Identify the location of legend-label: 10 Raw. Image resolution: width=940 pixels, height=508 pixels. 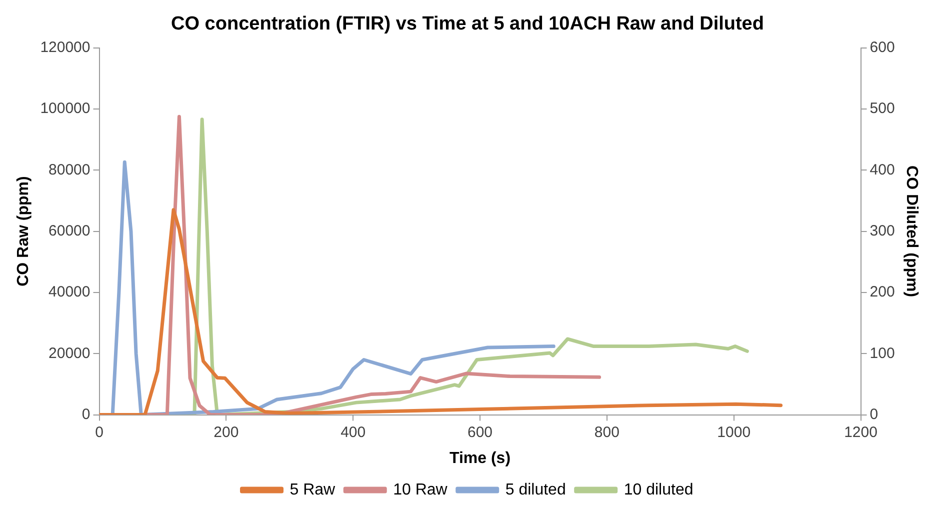
(420, 489).